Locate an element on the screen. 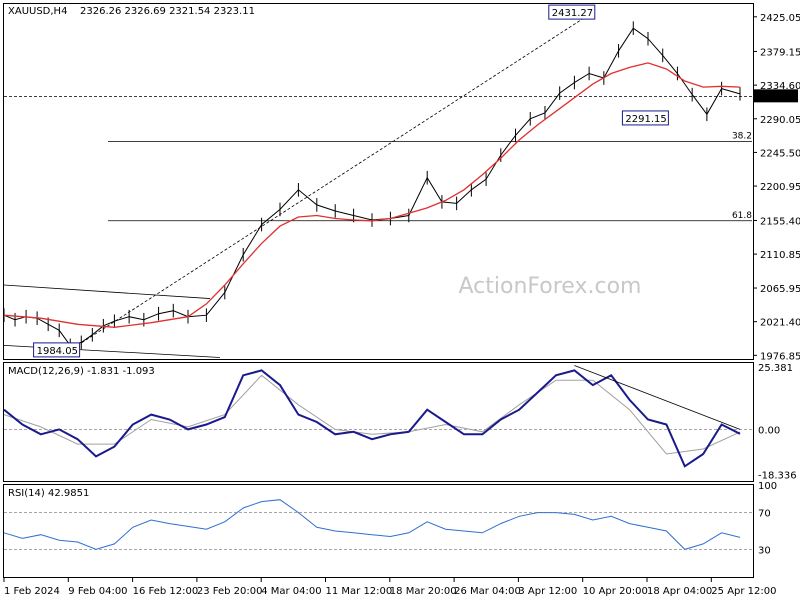 The height and width of the screenshot is (600, 800). x-tick-label: 10 Apr 20:00 is located at coordinates (615, 591).